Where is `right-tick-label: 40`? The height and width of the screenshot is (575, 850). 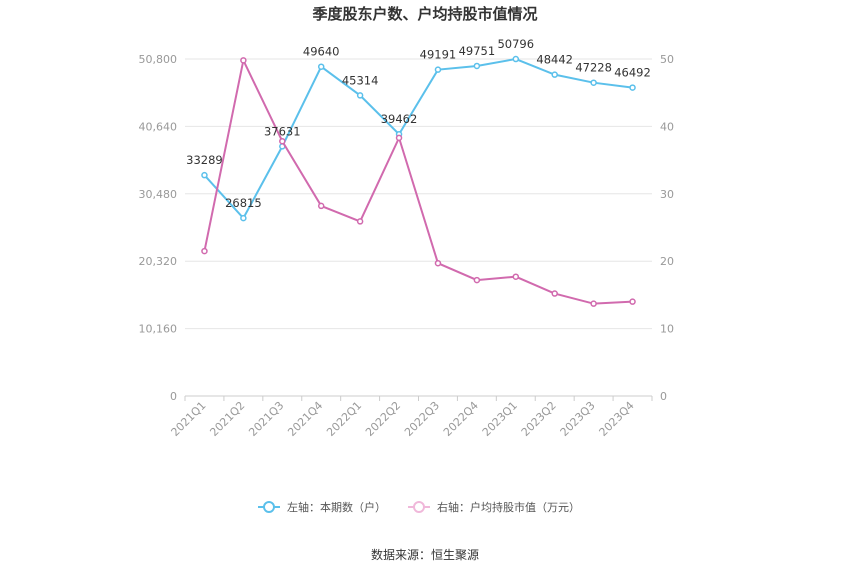
right-tick-label: 40 is located at coordinates (667, 126).